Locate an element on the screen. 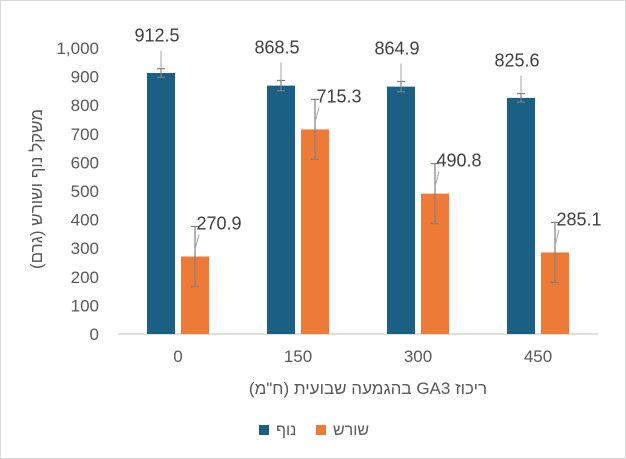 Image resolution: width=626 pixels, height=459 pixels. legend-label-root: שורש is located at coordinates (351, 430).